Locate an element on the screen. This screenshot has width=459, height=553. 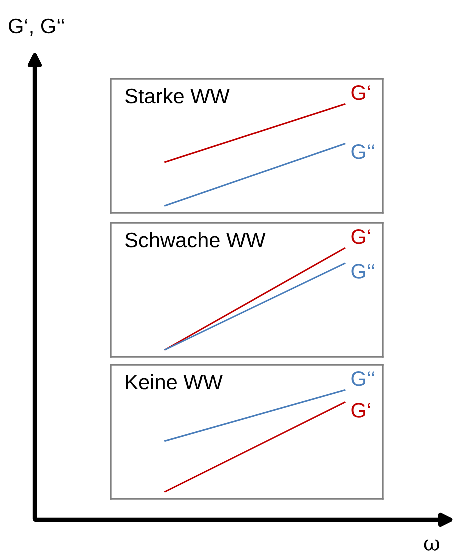
chart-title: Keine WW is located at coordinates (174, 382).